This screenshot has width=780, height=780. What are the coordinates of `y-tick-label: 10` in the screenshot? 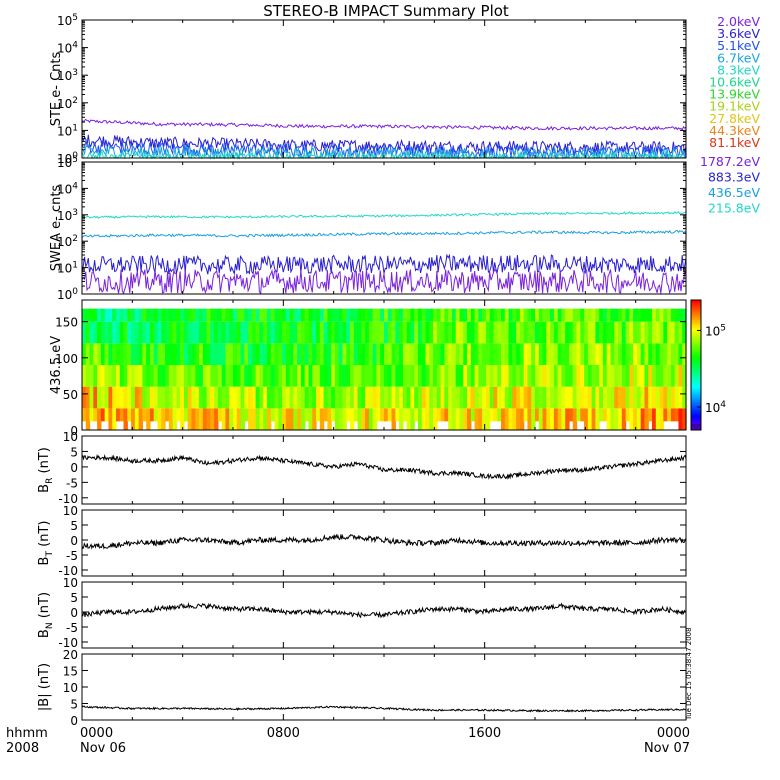 It's located at (70, 688).